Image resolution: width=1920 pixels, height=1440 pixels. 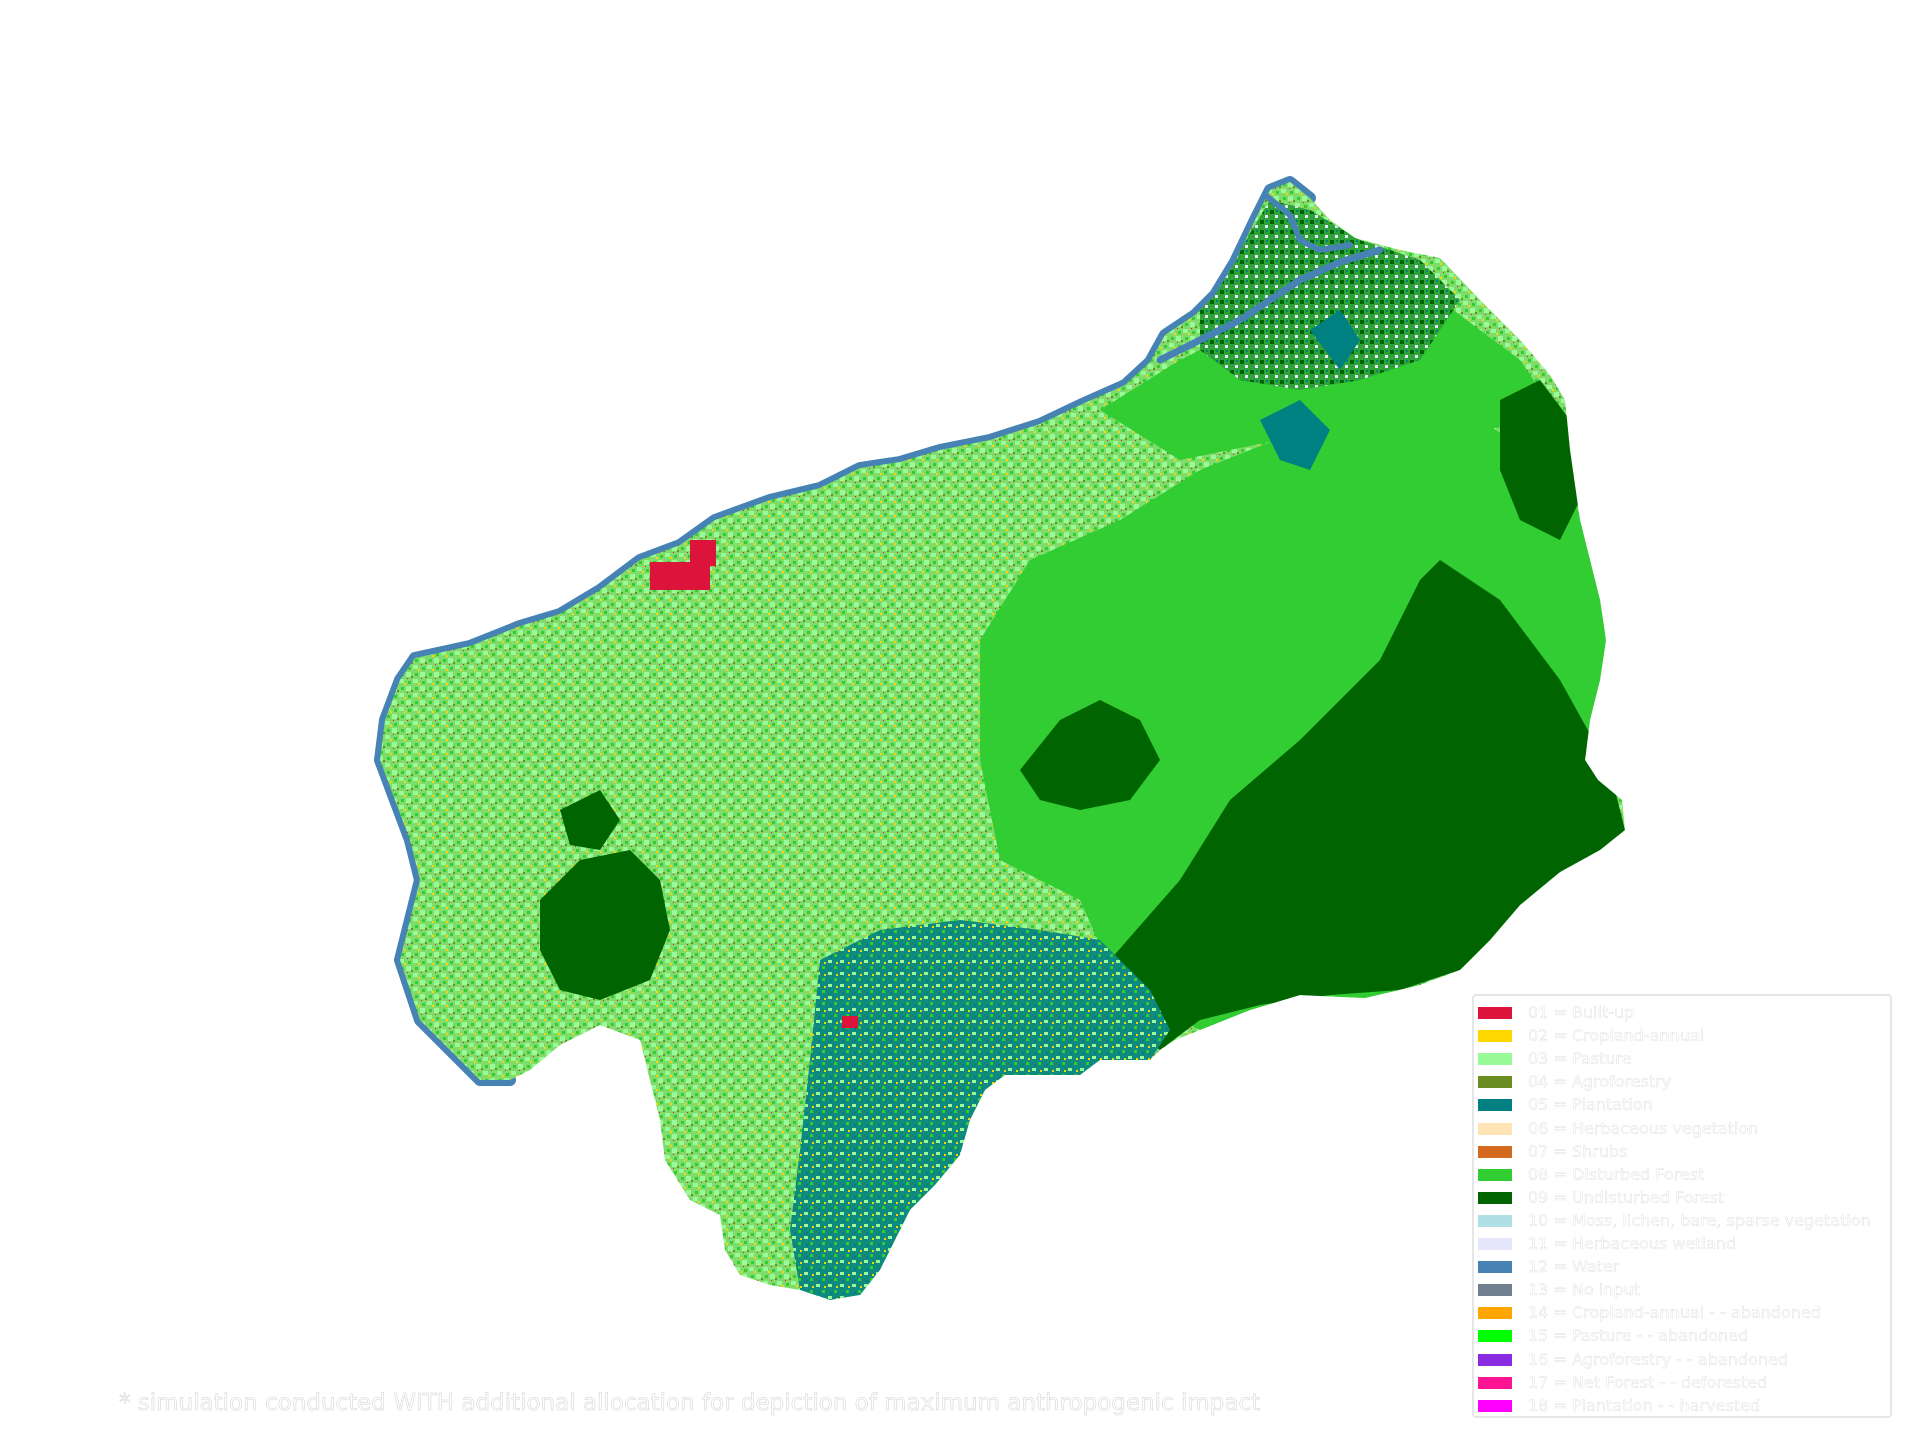 What do you see at coordinates (1674, 1313) in the screenshot?
I see `legend-label: 14 = Cropland-annual - - abandoned` at bounding box center [1674, 1313].